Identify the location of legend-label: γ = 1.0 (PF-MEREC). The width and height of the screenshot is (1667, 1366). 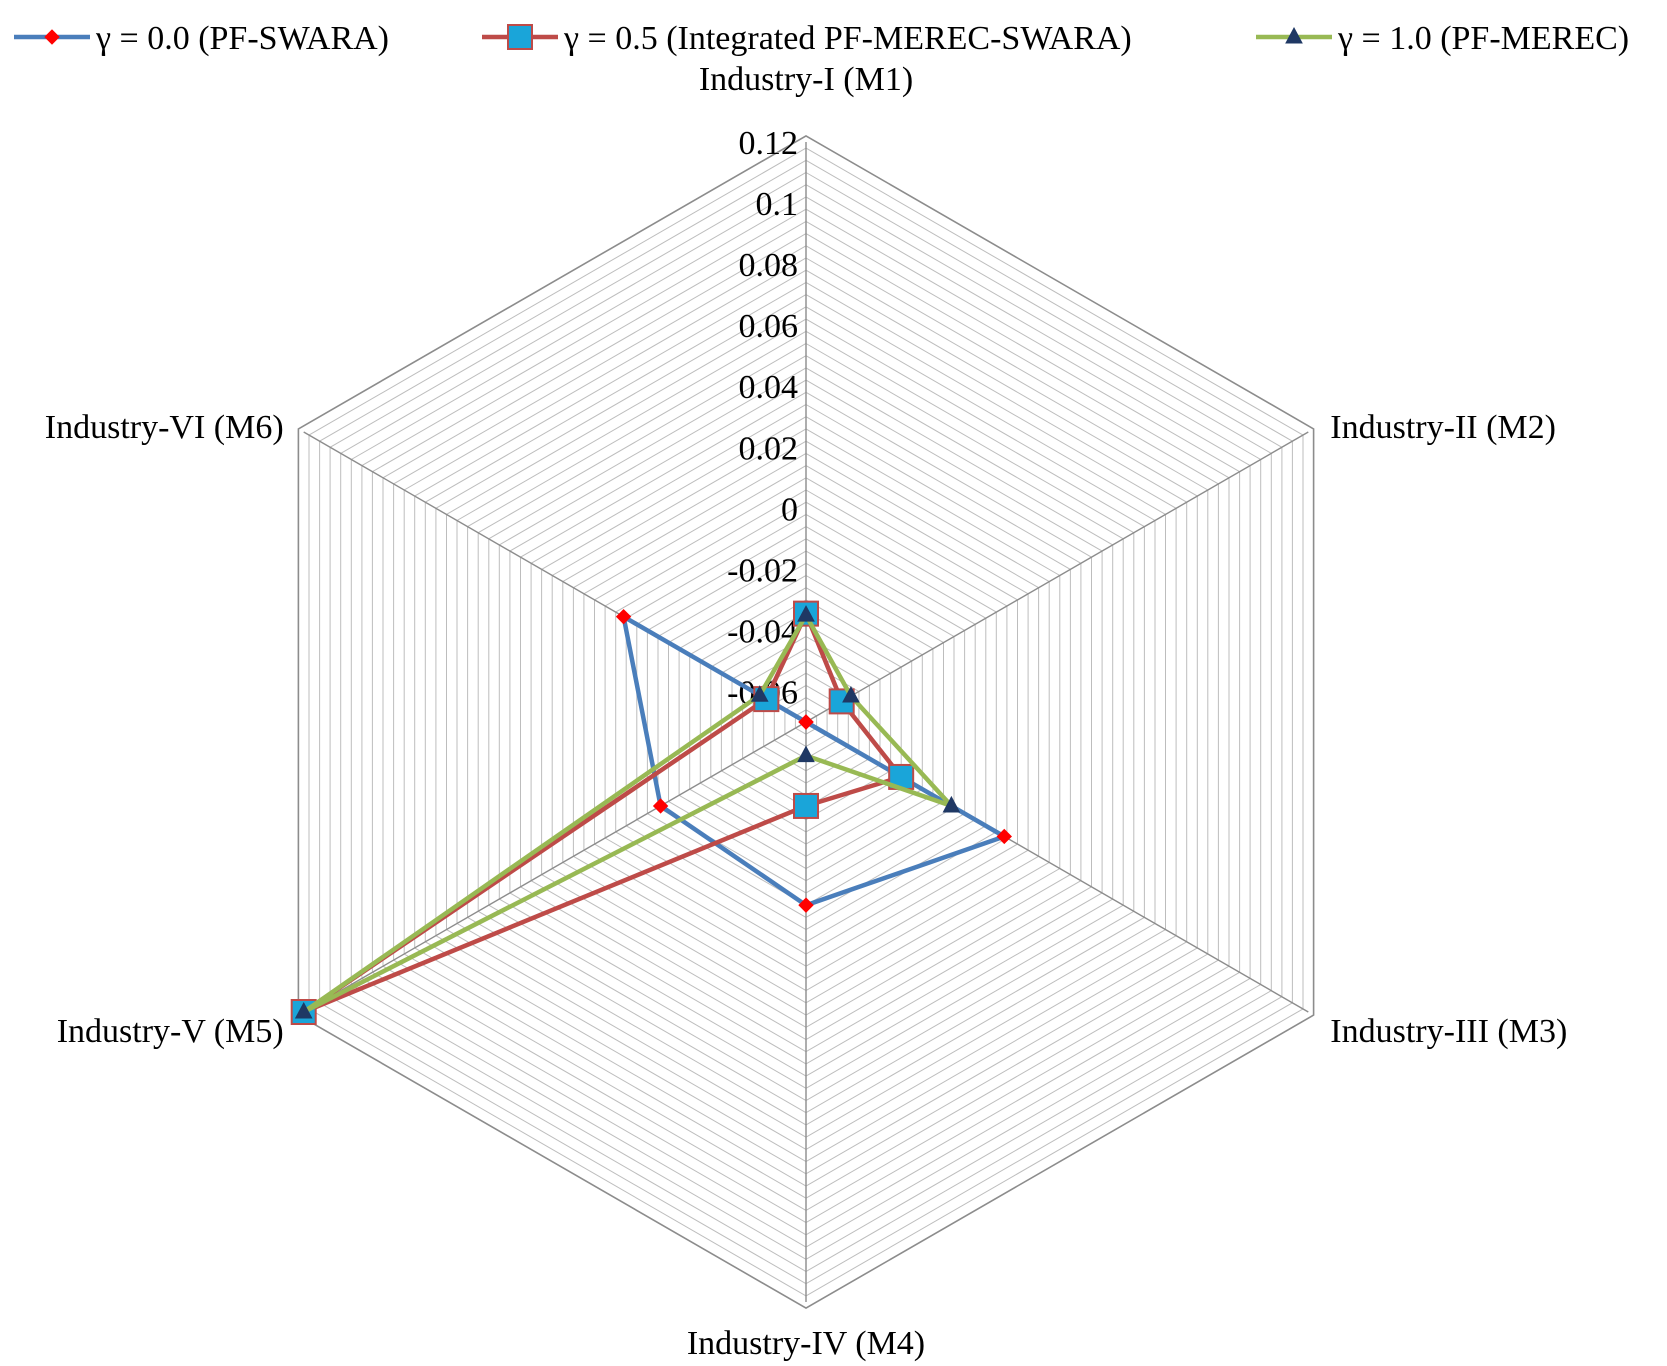
(1483, 38).